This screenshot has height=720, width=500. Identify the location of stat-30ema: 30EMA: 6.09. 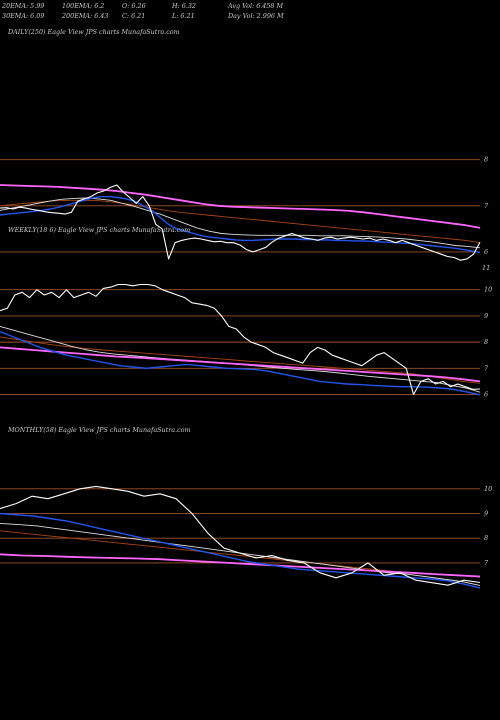
(23, 16).